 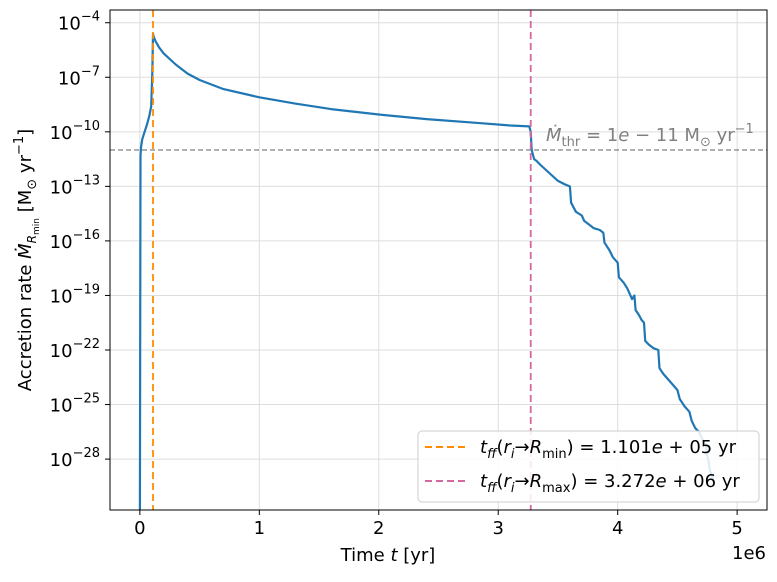 I want to click on threshold-subscript: thr, so click(x=571, y=142).